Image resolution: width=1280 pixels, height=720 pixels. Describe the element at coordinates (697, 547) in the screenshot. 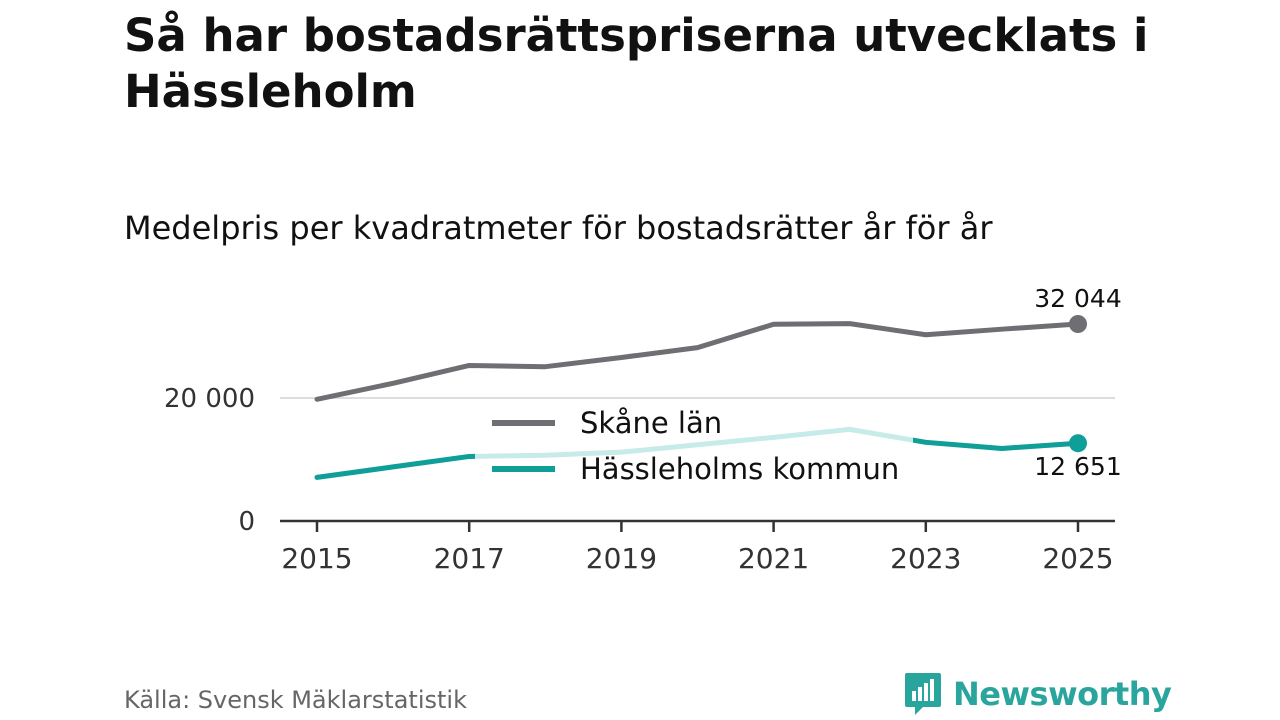

I see `x-axis: 2015 2017 2019 2021 2023 2025` at that location.